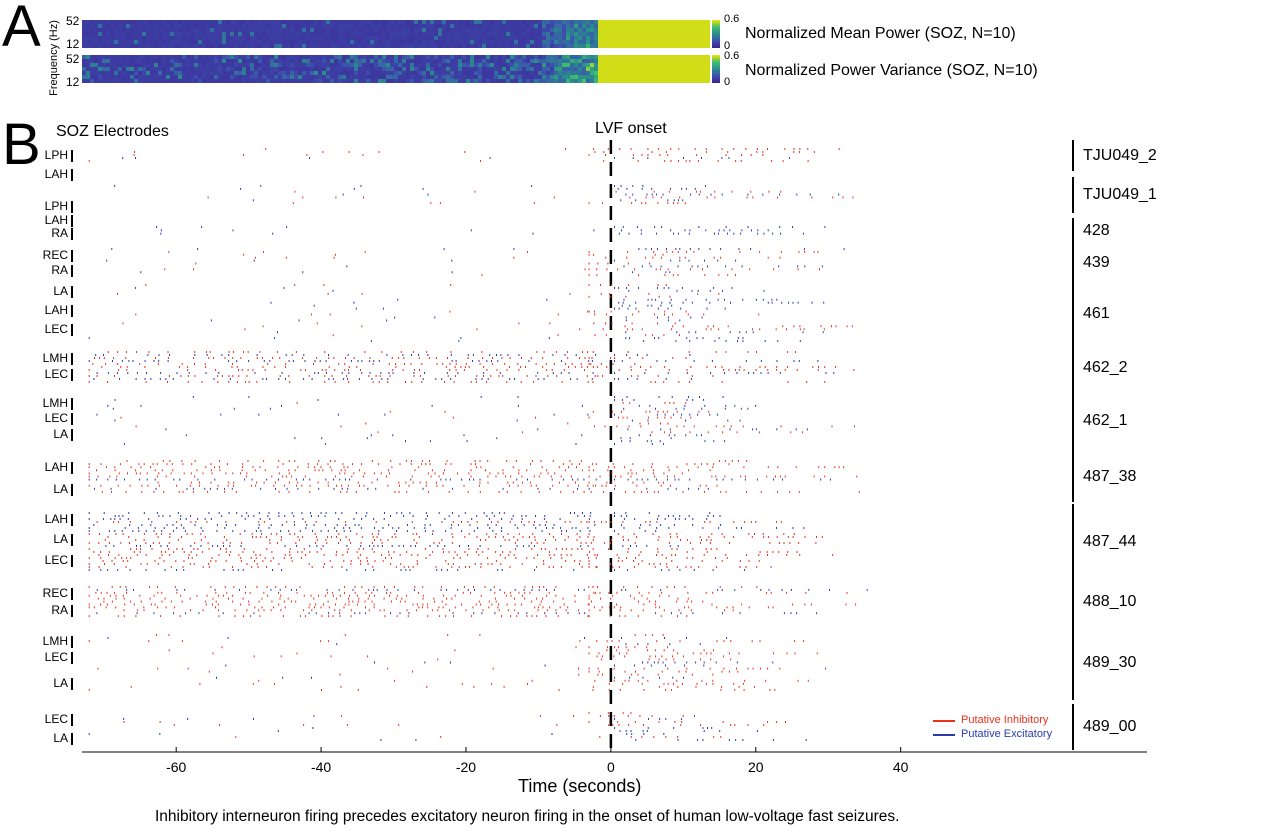  I want to click on electrode-label: LPH, so click(56, 206).